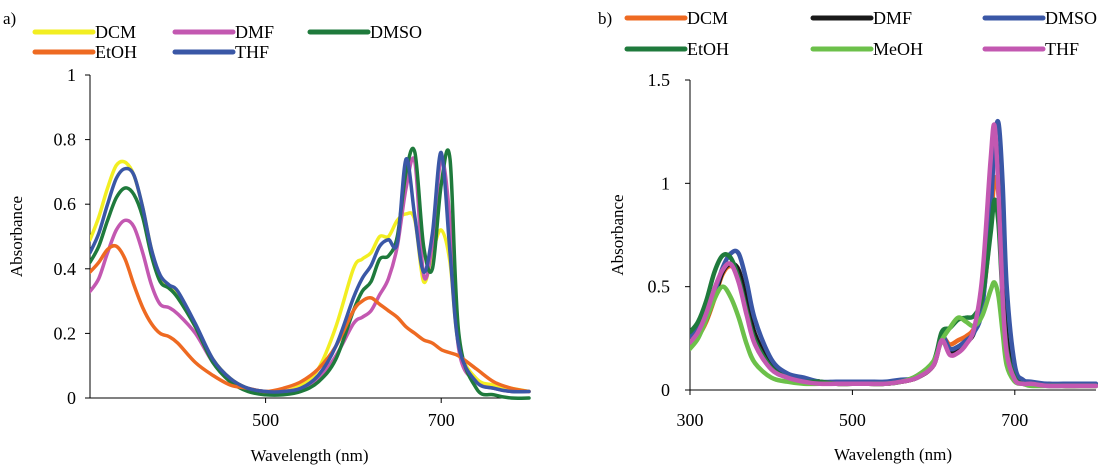  I want to click on y-tick-label: 0.4, so click(65, 269).